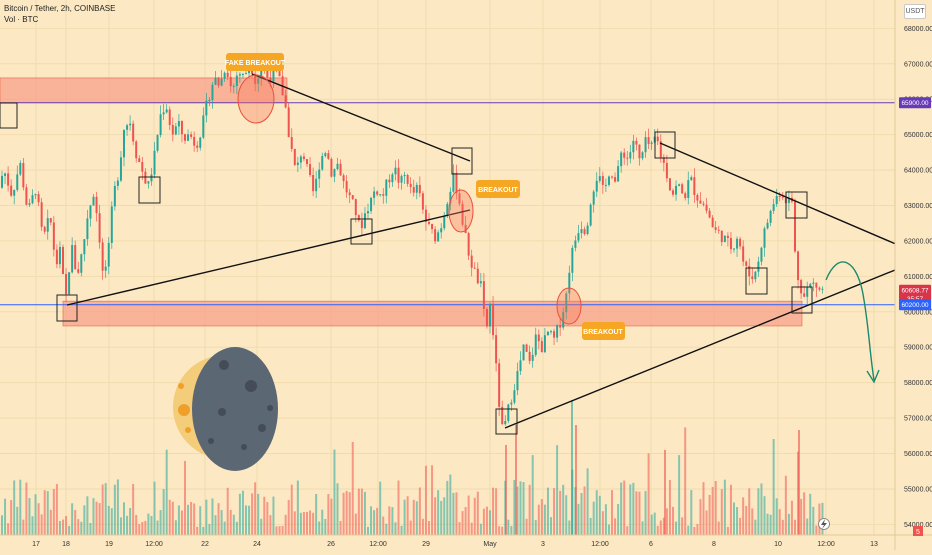 The width and height of the screenshot is (932, 555). Describe the element at coordinates (432, 313) in the screenshot. I see `support-zone` at that location.